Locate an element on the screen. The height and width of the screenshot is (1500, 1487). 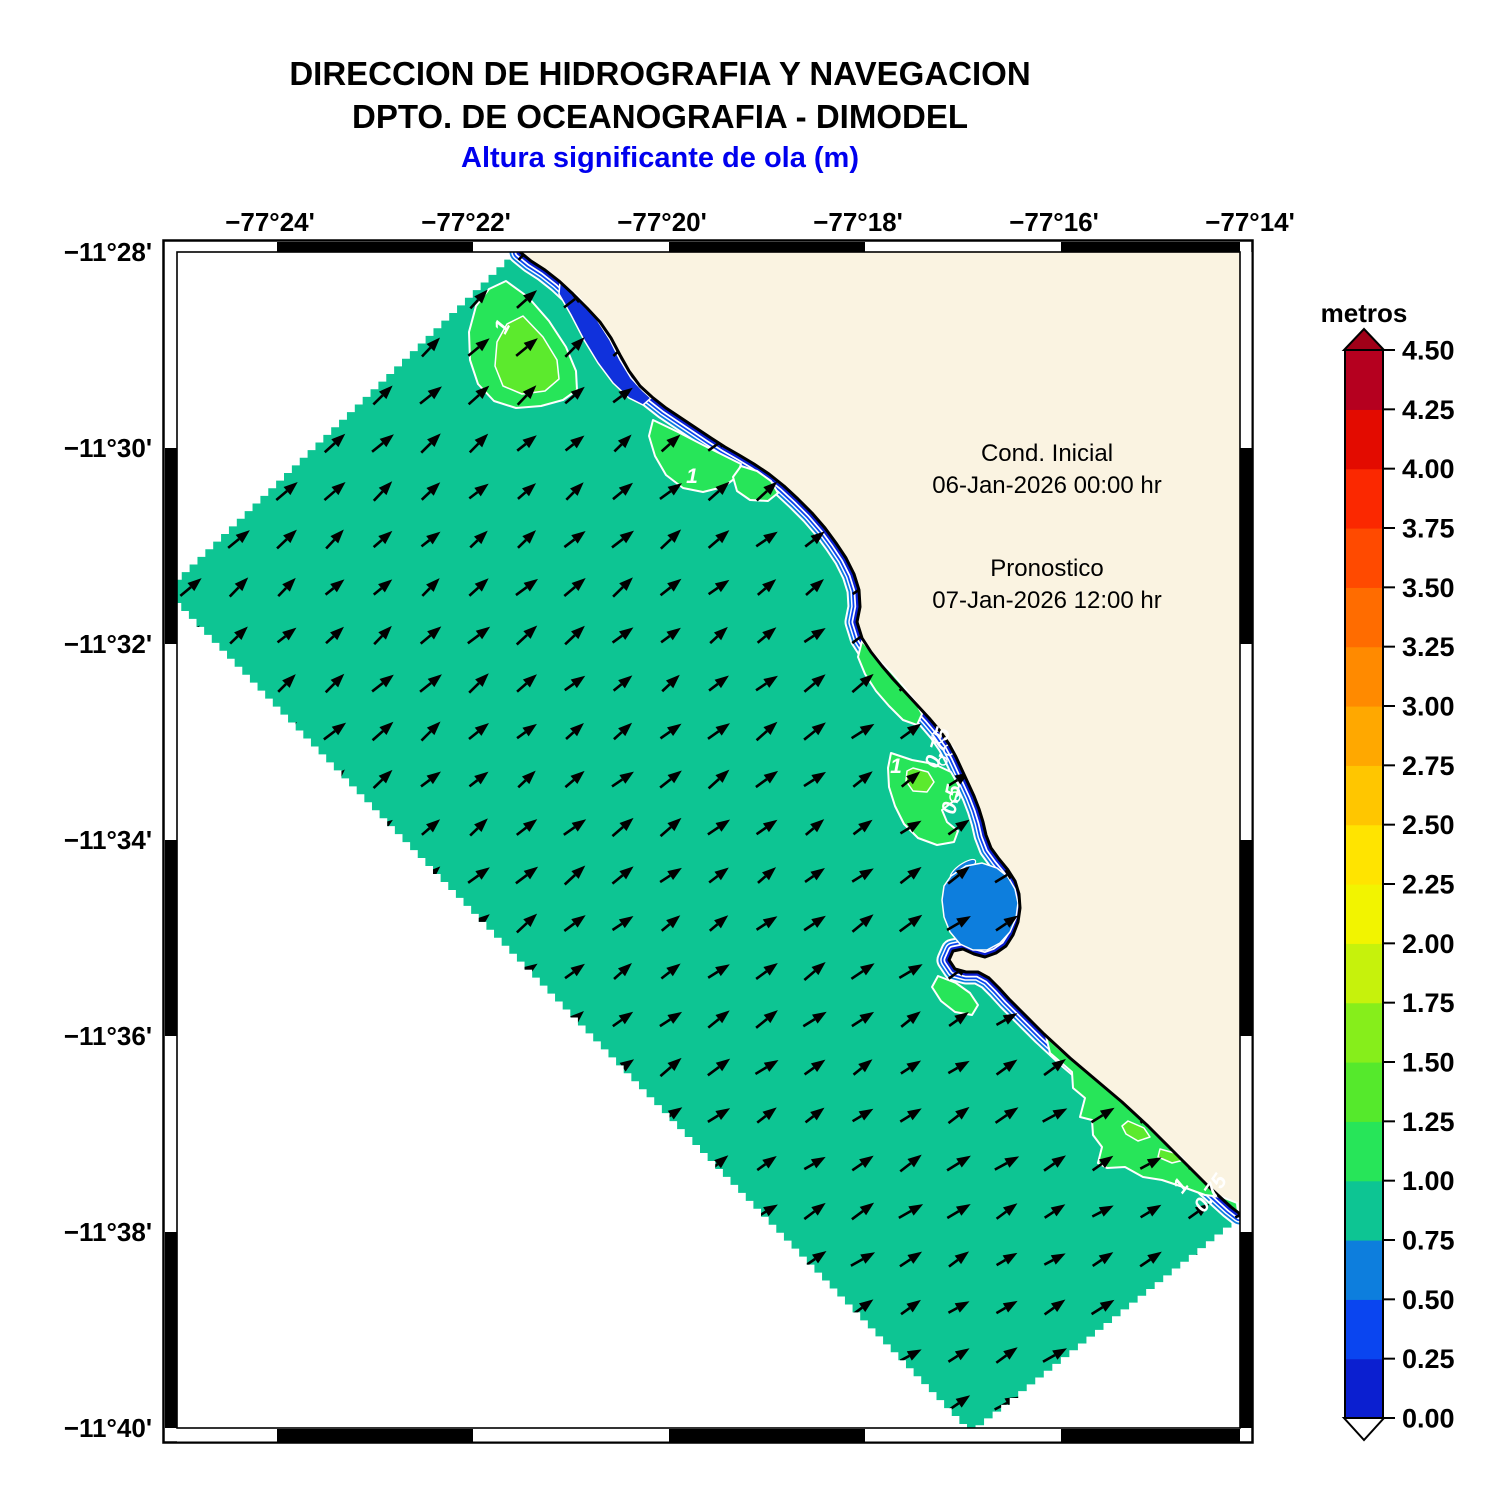
contour-label: 1 is located at coordinates (896, 766).